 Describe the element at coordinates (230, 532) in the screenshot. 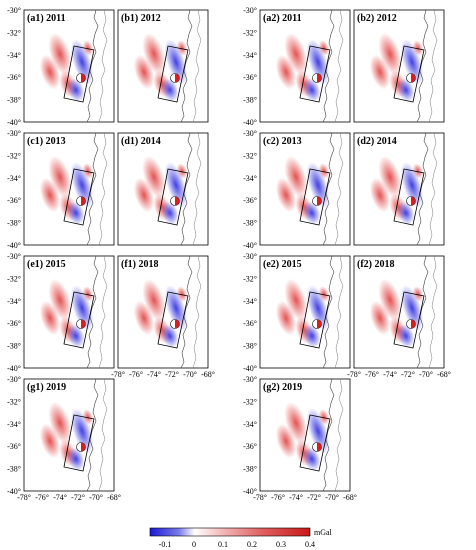

I see `colorbar-gradient` at that location.